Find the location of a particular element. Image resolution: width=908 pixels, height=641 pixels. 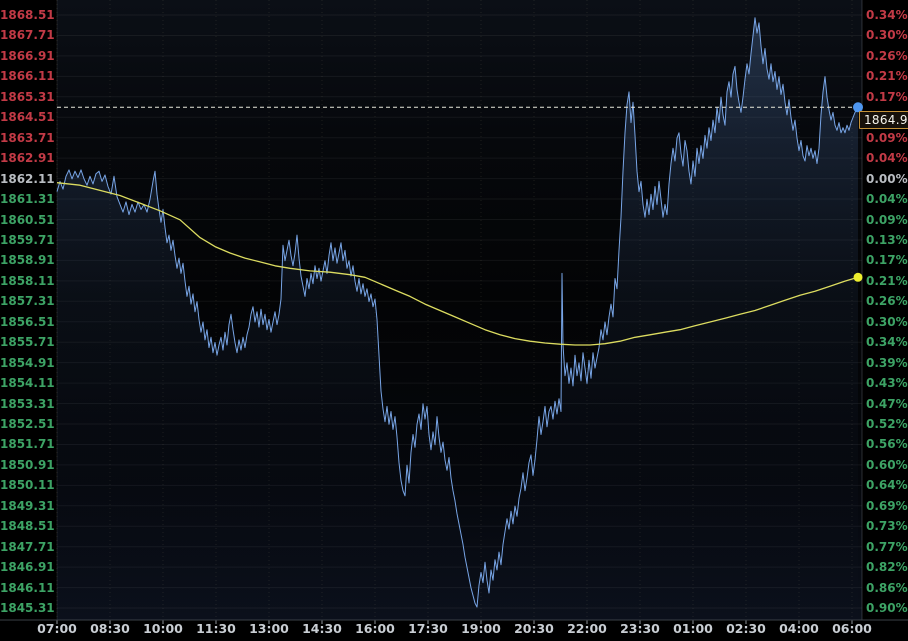

ma-endpoint-dot is located at coordinates (858, 277).